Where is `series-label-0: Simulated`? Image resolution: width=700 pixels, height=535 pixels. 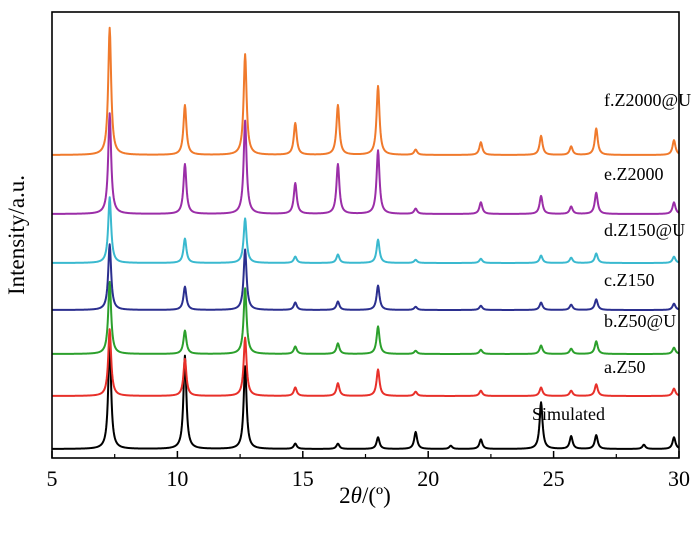 series-label-0: Simulated is located at coordinates (568, 414).